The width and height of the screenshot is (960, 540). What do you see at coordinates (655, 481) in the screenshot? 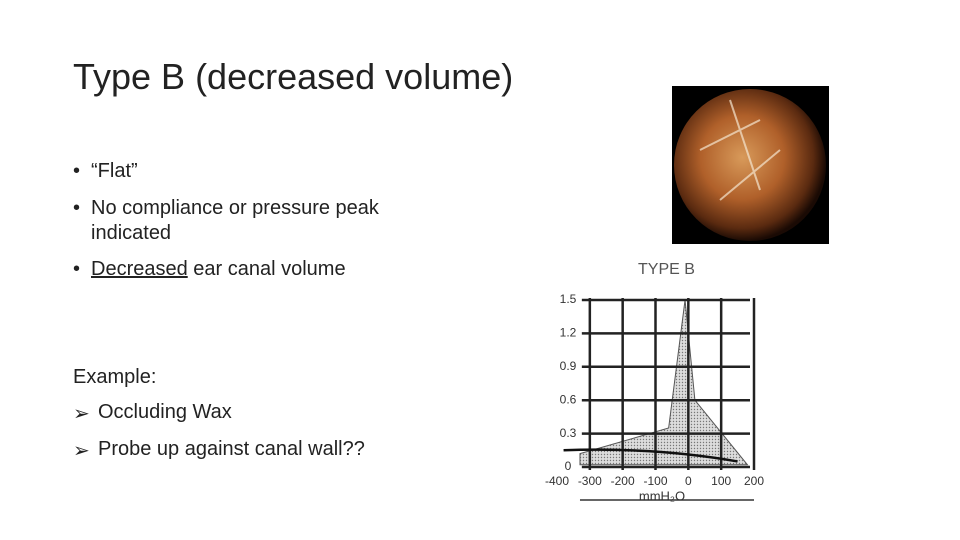
I see `x-tick-label: -100` at bounding box center [655, 481].